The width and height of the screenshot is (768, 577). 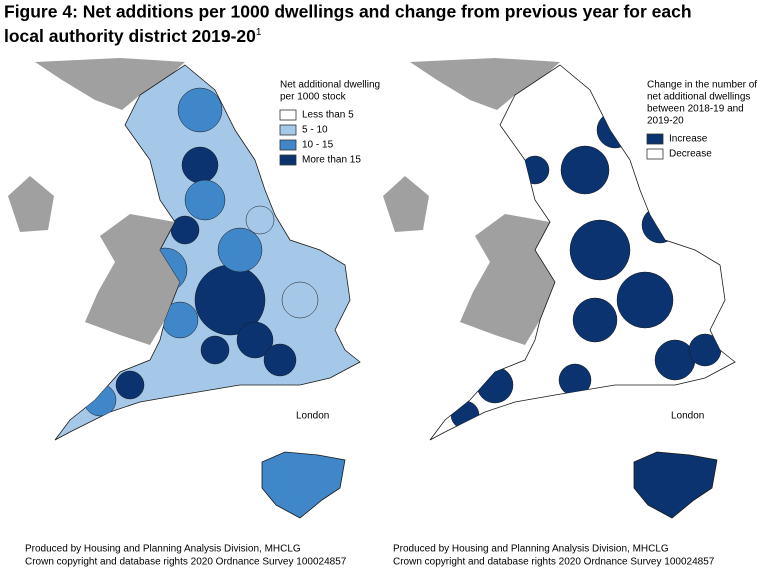 What do you see at coordinates (698, 97) in the screenshot?
I see `legend-title: net additional dwellings` at bounding box center [698, 97].